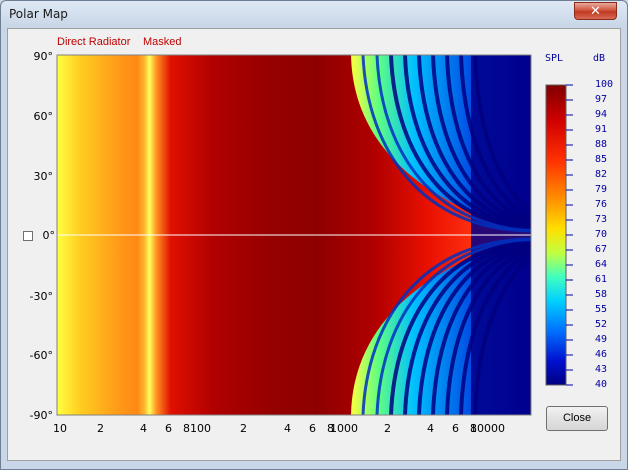 The image size is (628, 470). What do you see at coordinates (601, 219) in the screenshot?
I see `colorbar-tick-label: 73` at bounding box center [601, 219].